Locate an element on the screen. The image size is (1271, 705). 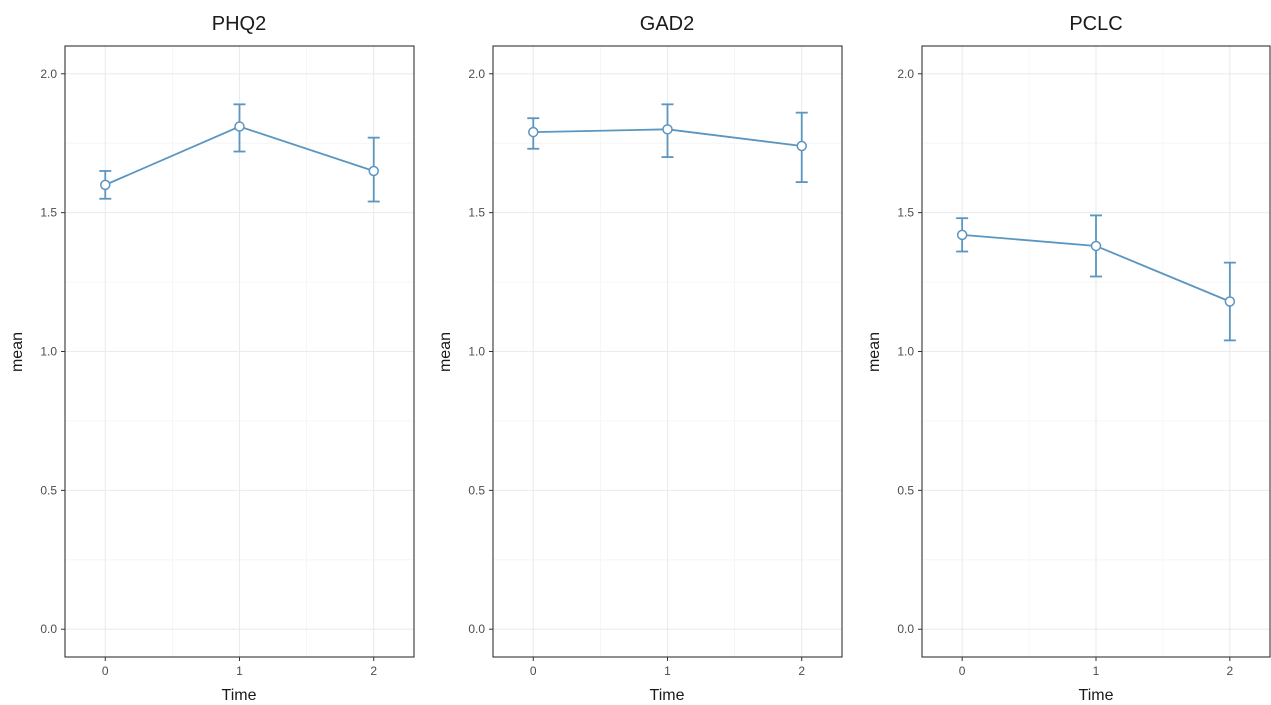
panel-title: GAD2 is located at coordinates (667, 24).